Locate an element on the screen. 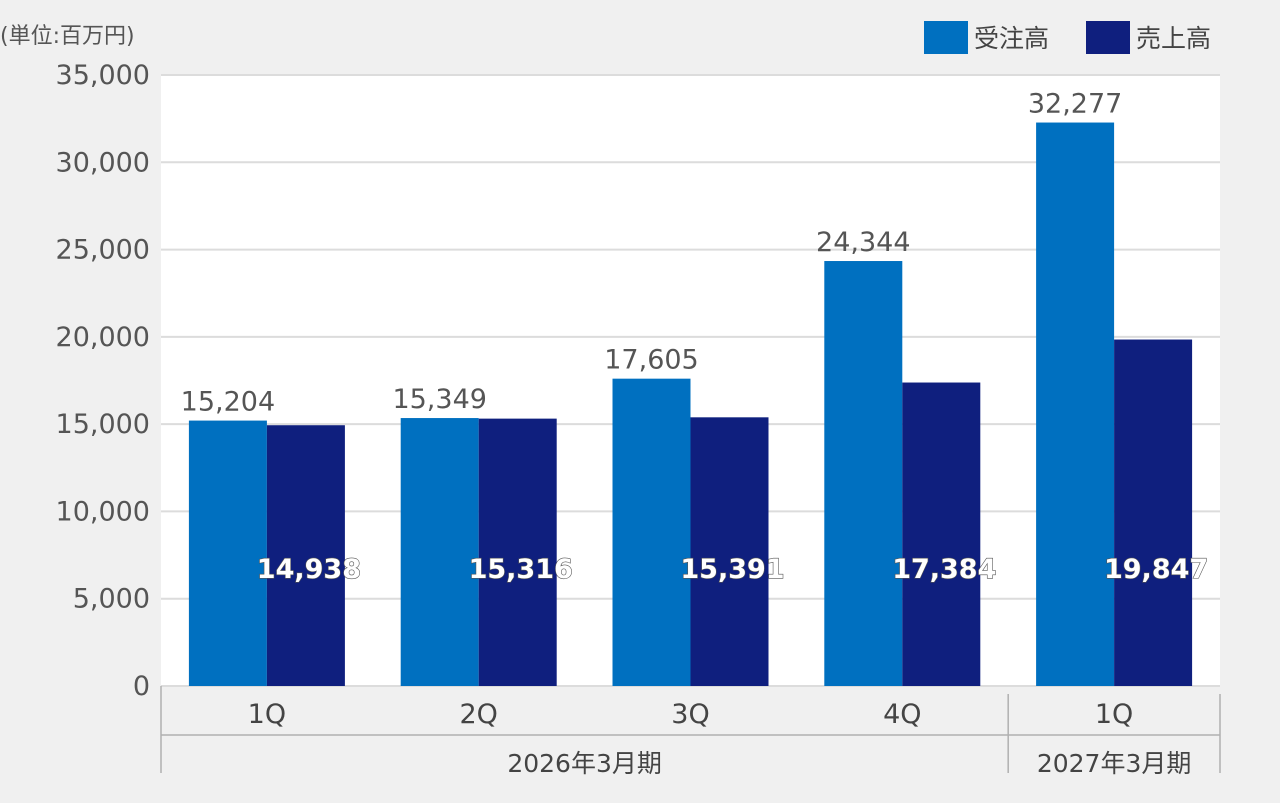 The width and height of the screenshot is (1280, 803). data-label: 17,605 is located at coordinates (651, 360).